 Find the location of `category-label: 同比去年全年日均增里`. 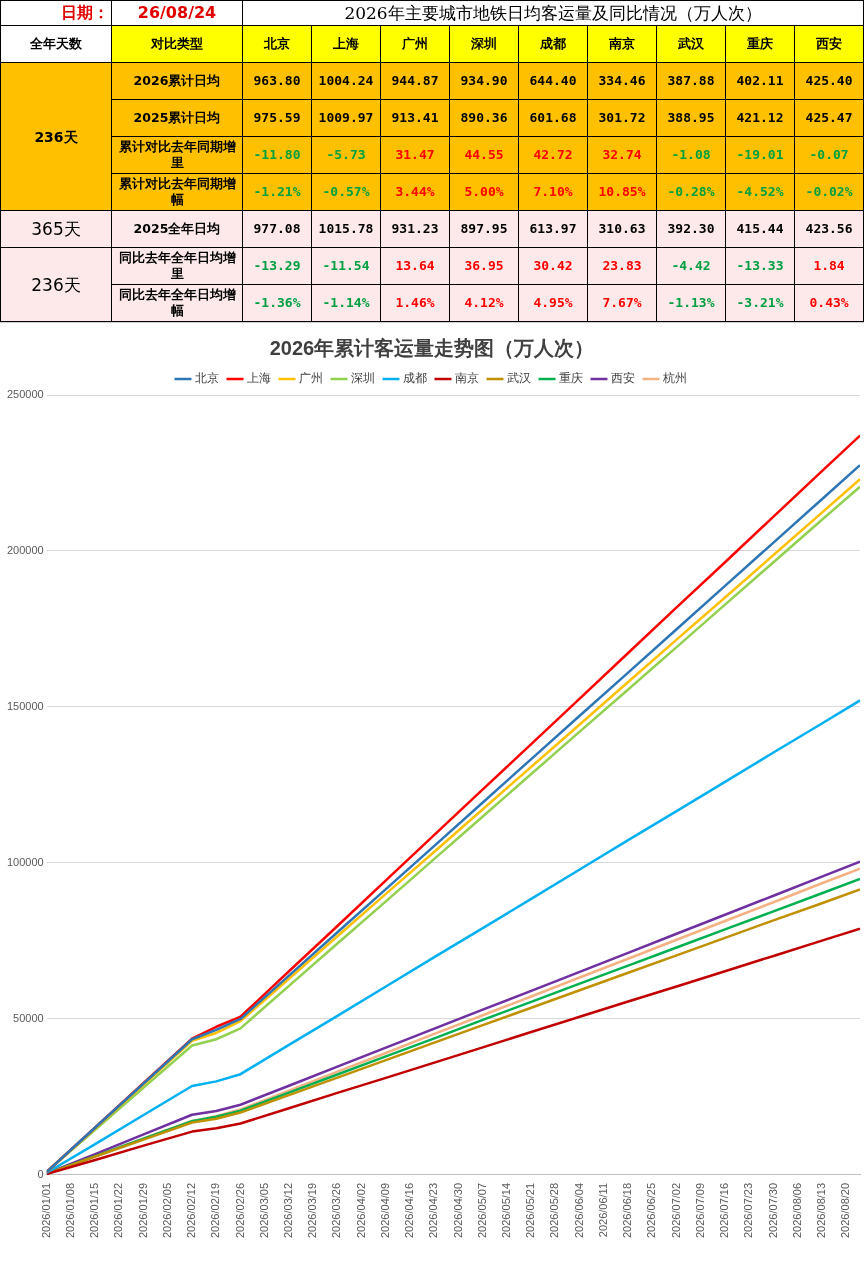

category-label: 同比去年全年日均增里 is located at coordinates (177, 265).